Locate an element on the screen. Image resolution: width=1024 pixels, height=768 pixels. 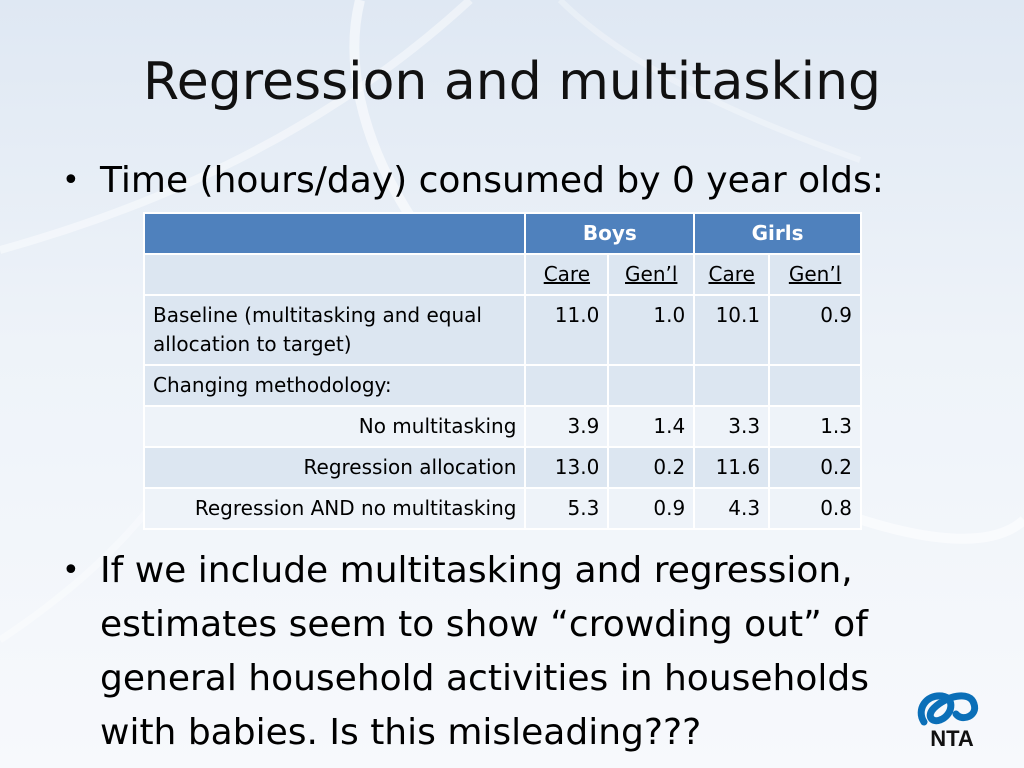
header-cell-boys: Boys is located at coordinates (610, 233).